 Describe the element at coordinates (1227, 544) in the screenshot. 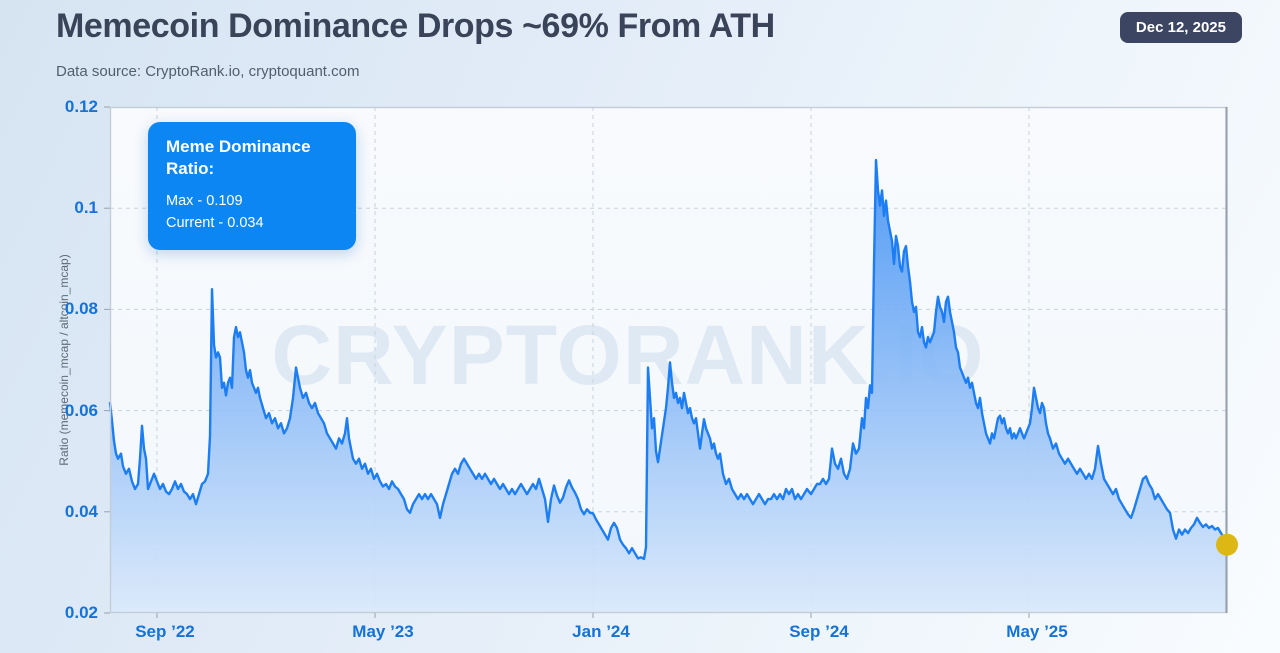

I see `current-value-dot` at that location.